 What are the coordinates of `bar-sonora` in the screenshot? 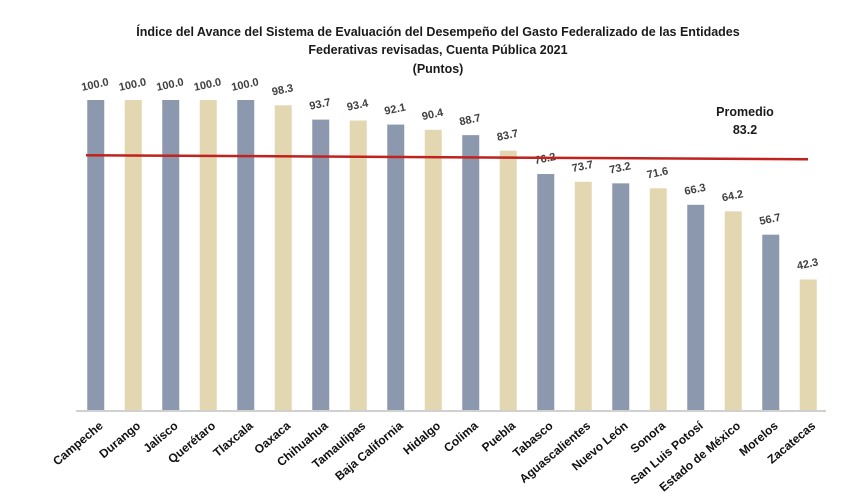 It's located at (658, 299).